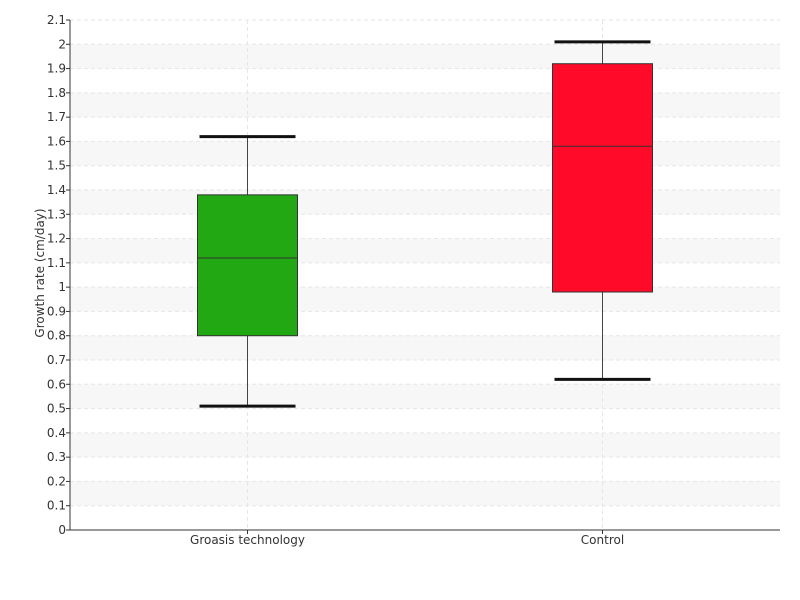 This screenshot has width=800, height=600. Describe the element at coordinates (56, 166) in the screenshot. I see `y-tick-label: 1.5` at that location.